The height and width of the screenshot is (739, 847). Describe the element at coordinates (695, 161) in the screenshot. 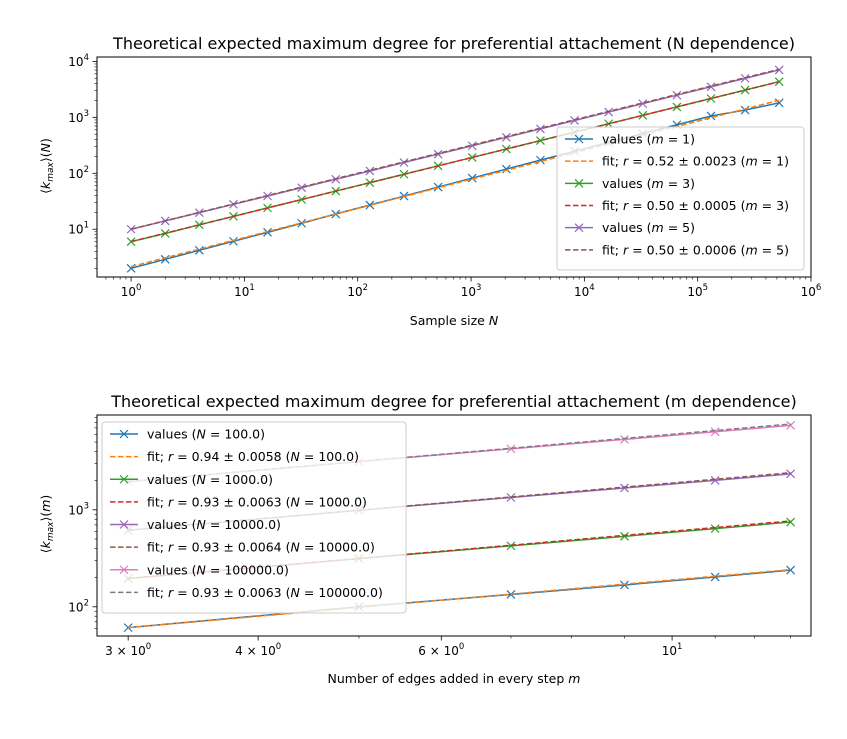

I see `legend-label: fit; r = 0.52 ± 0.0023 (m = 1)` at that location.